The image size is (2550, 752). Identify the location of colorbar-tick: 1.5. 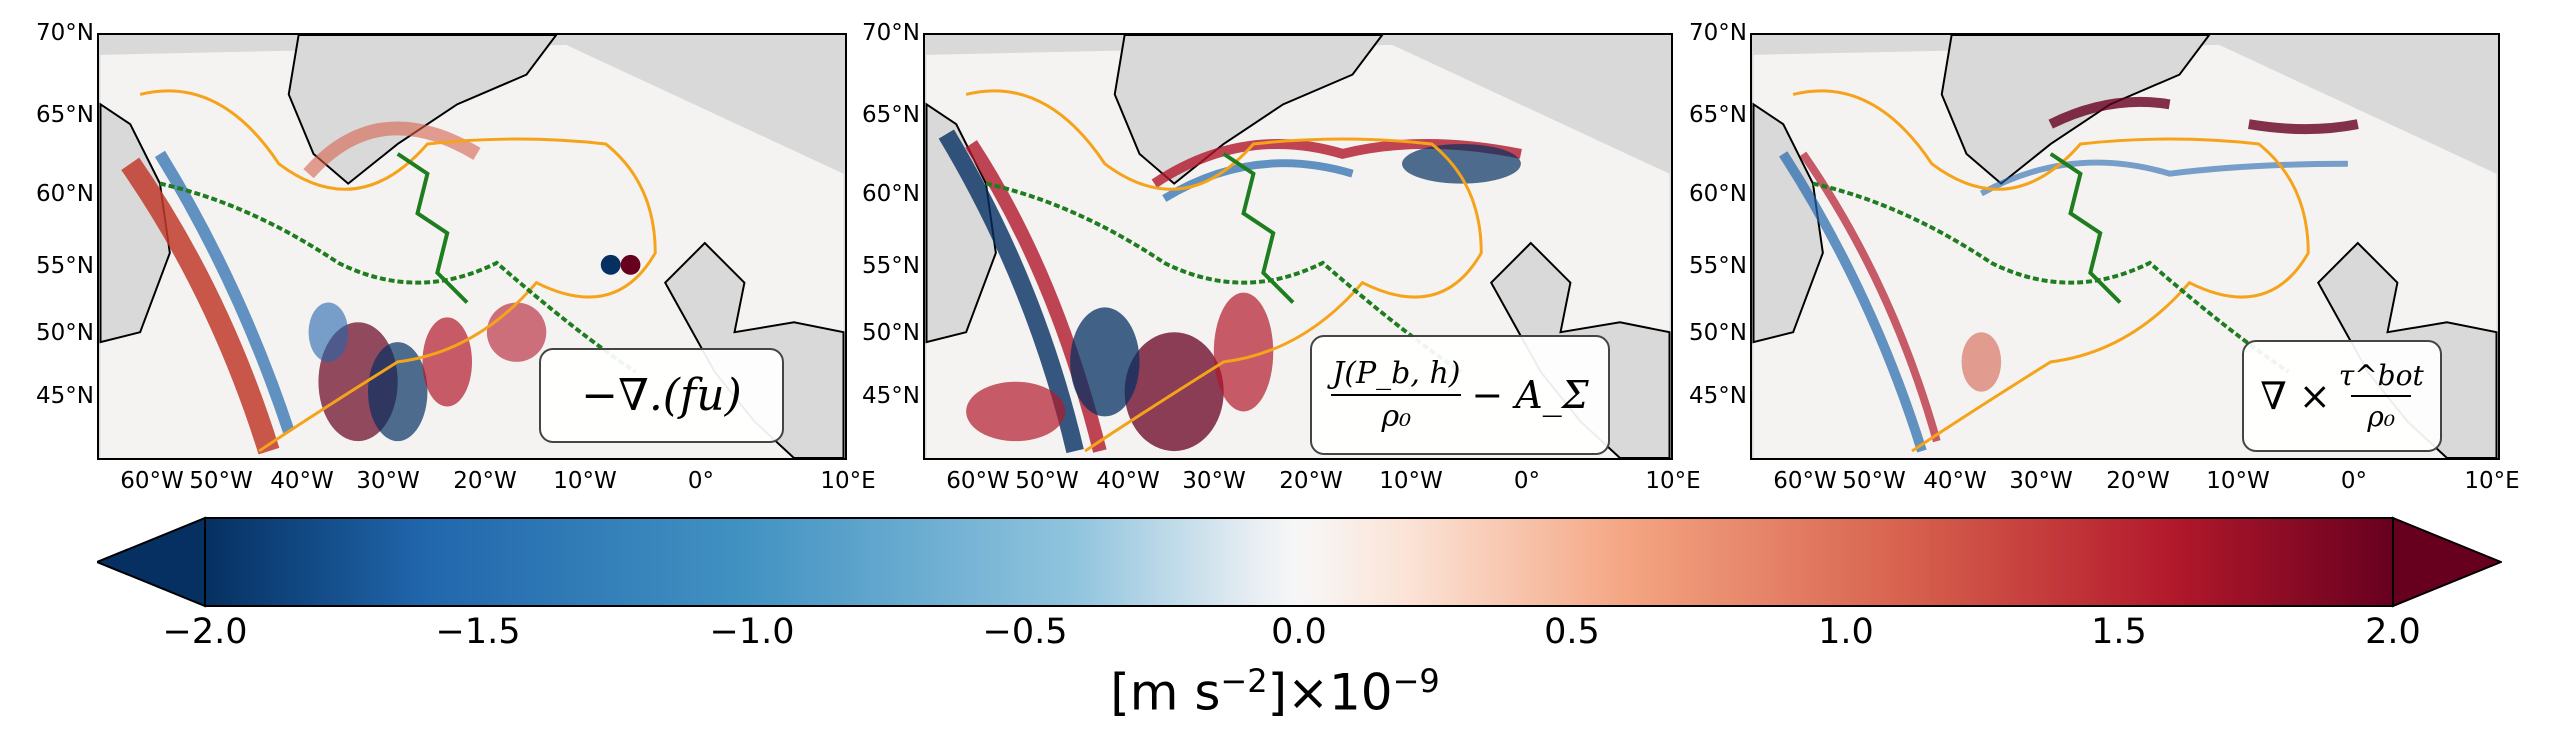
(2119, 632).